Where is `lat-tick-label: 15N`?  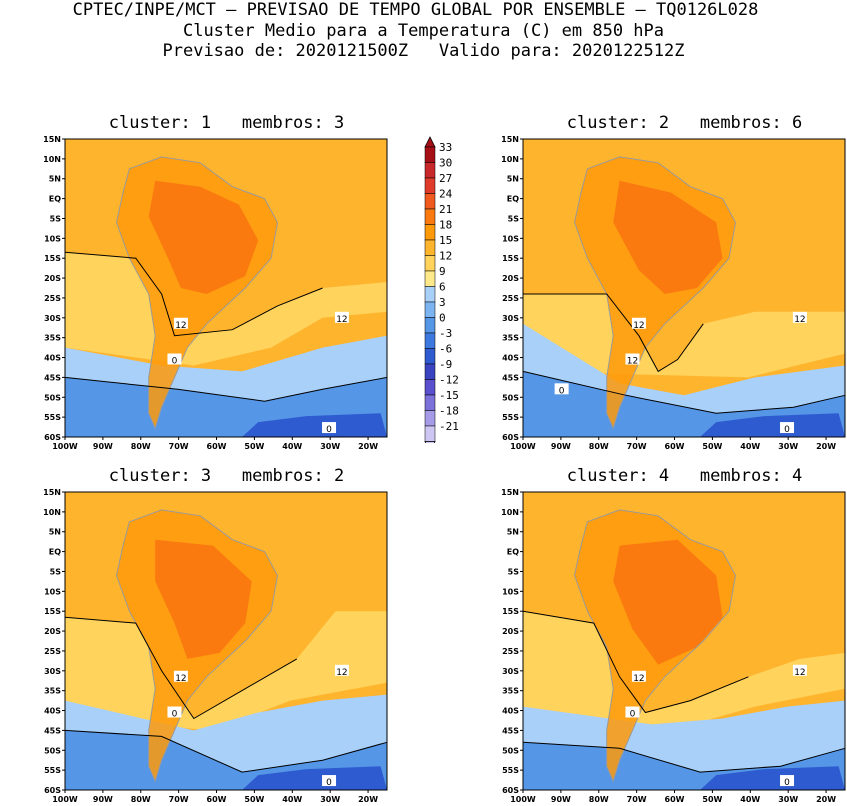 lat-tick-label: 15N is located at coordinates (510, 492).